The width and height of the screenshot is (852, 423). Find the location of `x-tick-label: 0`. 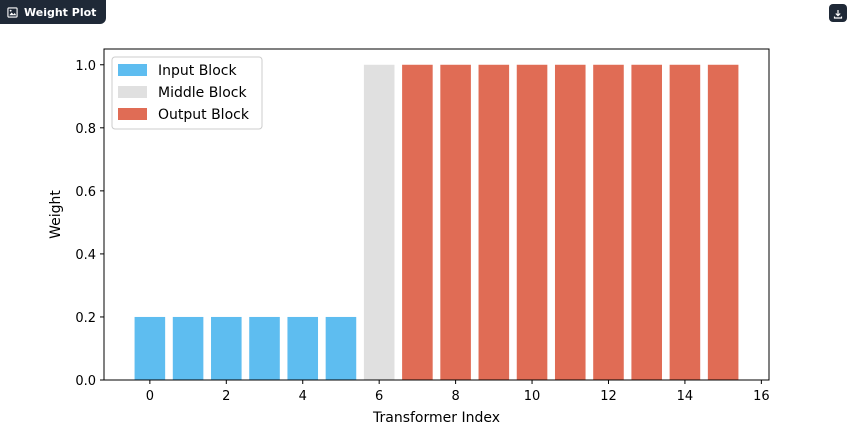

x-tick-label: 0 is located at coordinates (150, 396).